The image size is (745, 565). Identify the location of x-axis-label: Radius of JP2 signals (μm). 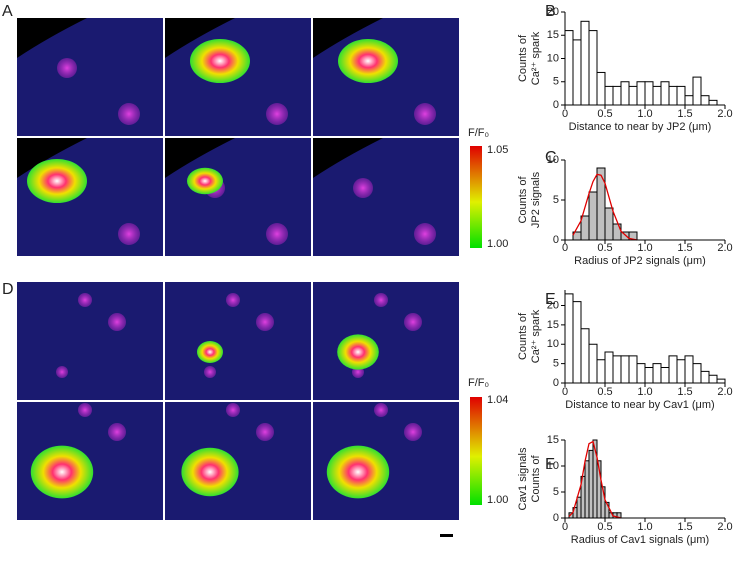
(640, 261).